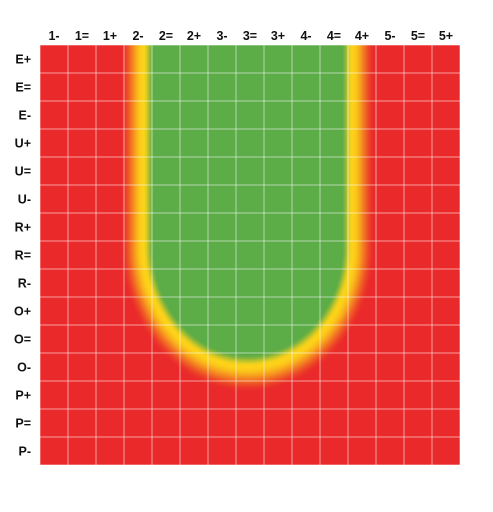 This screenshot has height=512, width=493. Describe the element at coordinates (418, 36) in the screenshot. I see `x-tick-label: 5=` at that location.